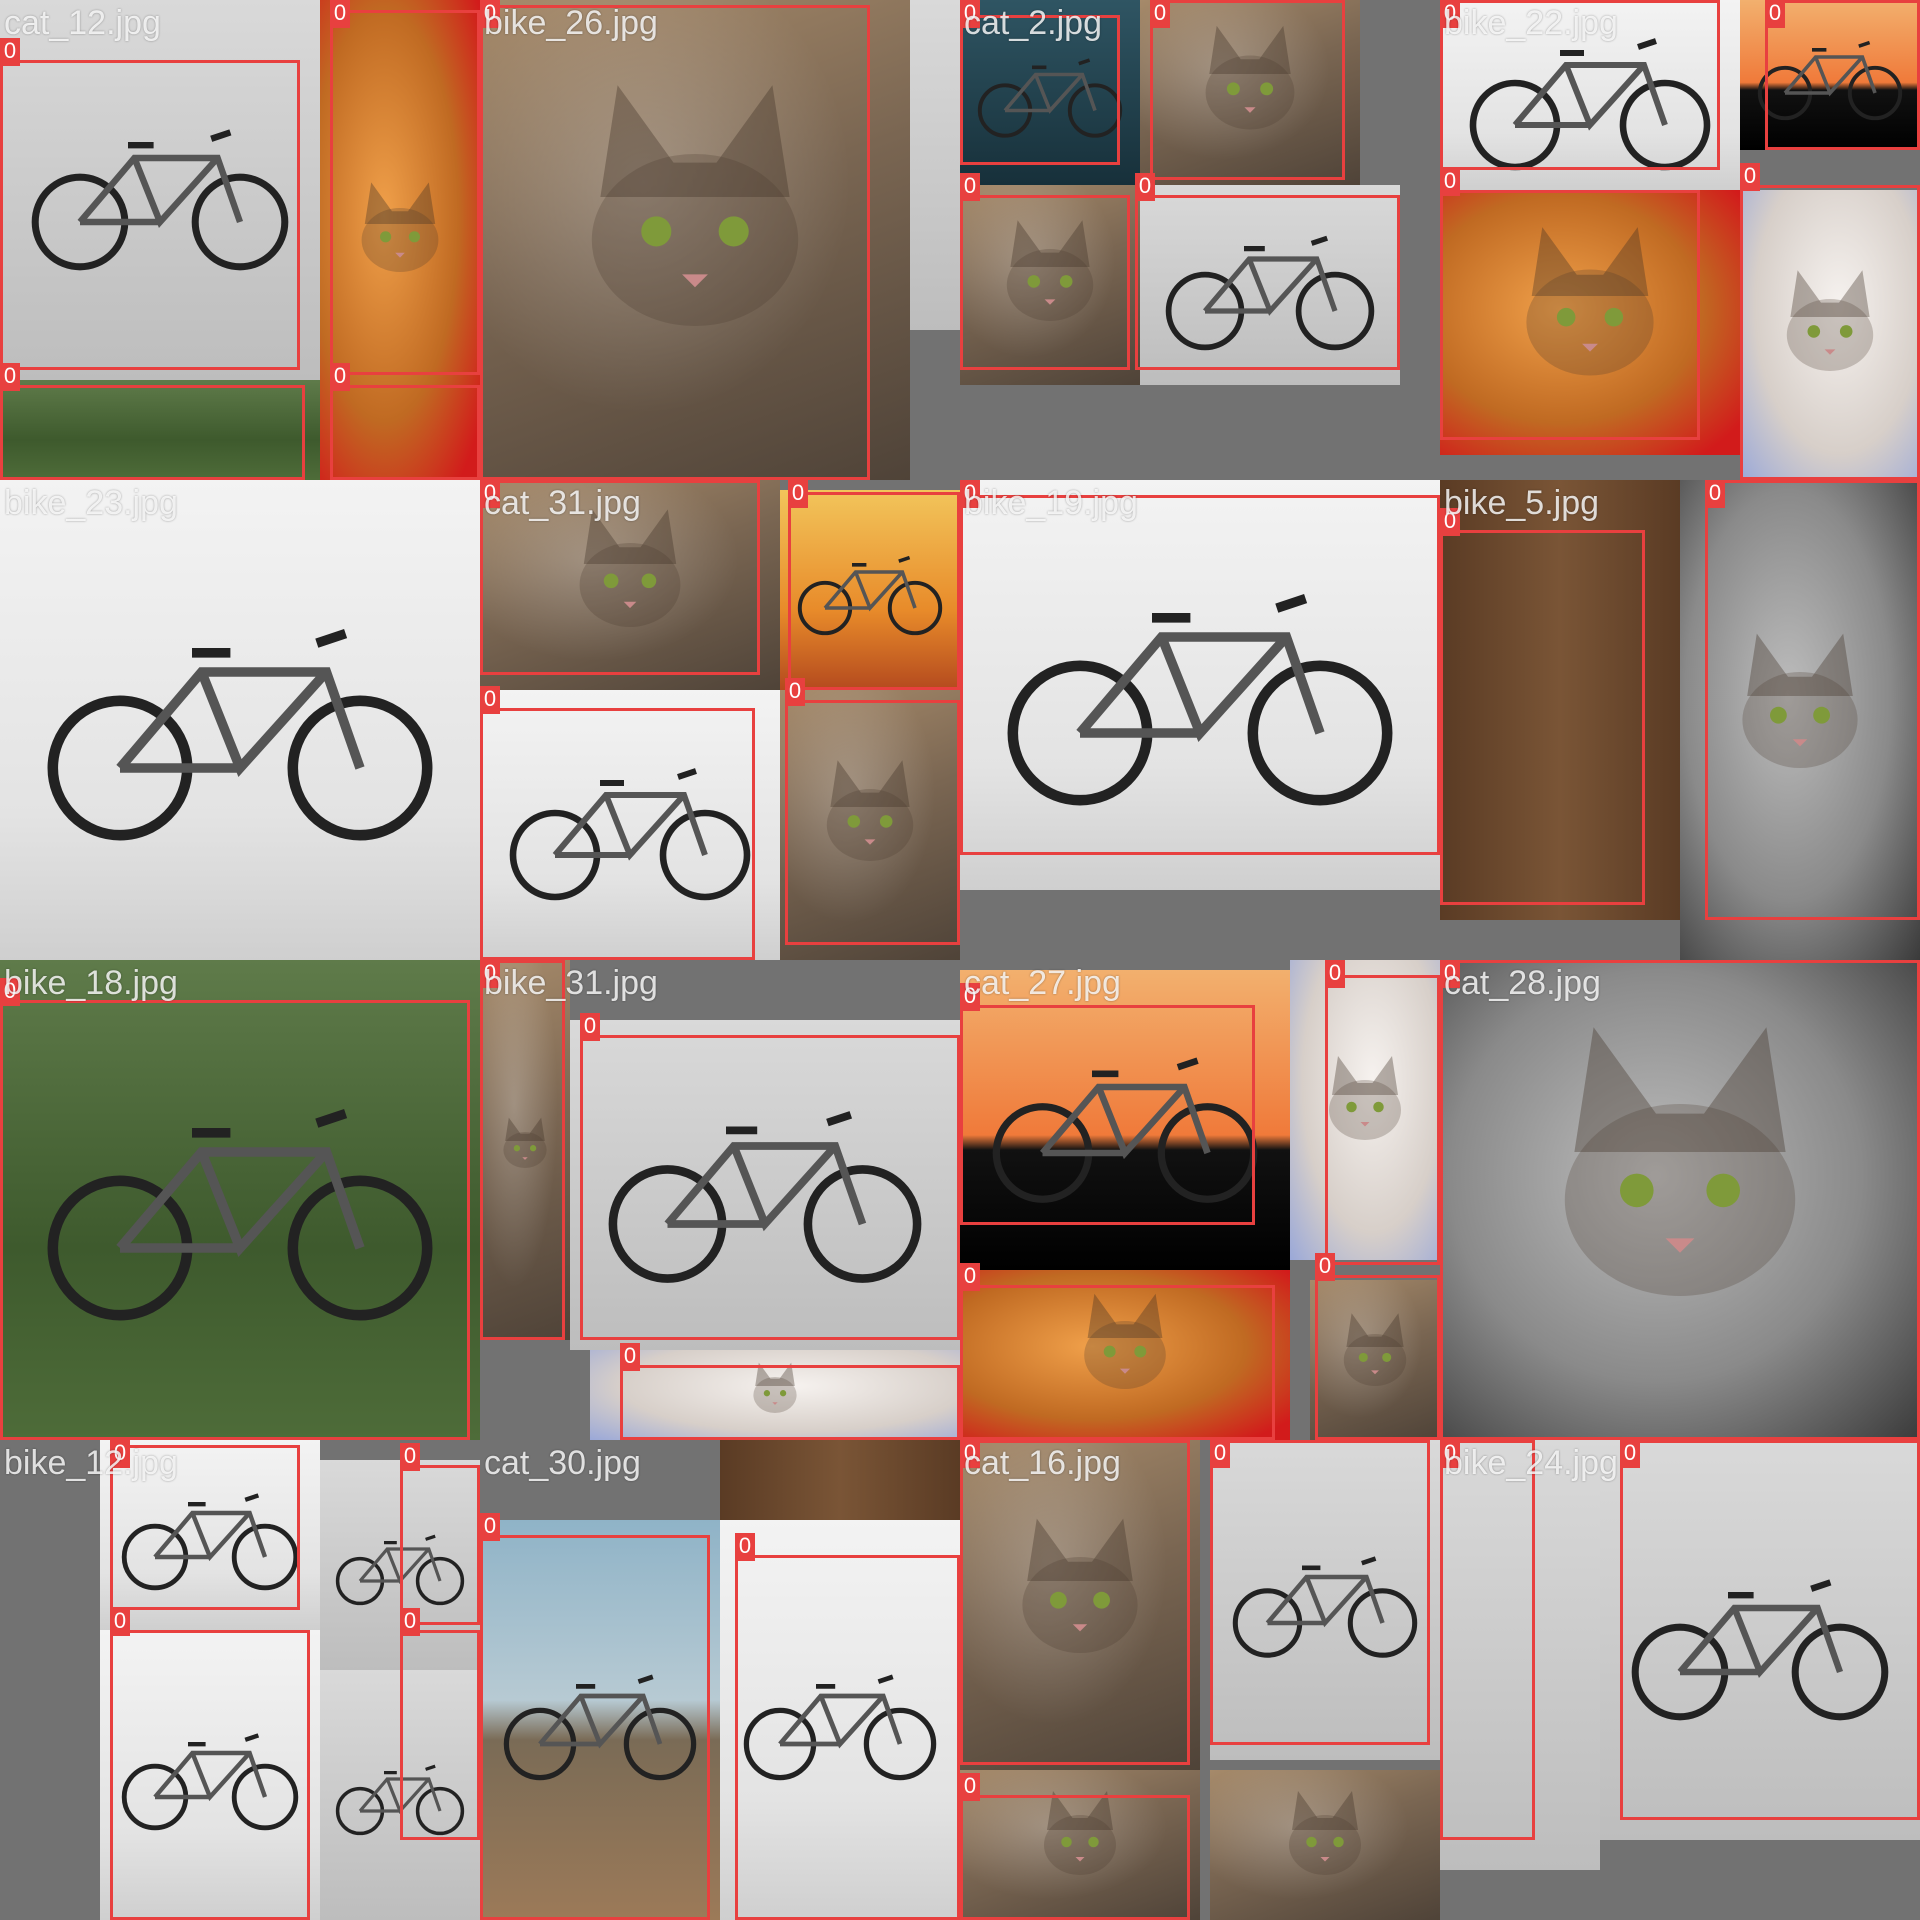 Image resolution: width=1920 pixels, height=1920 pixels. I want to click on mosaic-tile: 0 0 0 0 bike_12.jpg, so click(240, 1680).